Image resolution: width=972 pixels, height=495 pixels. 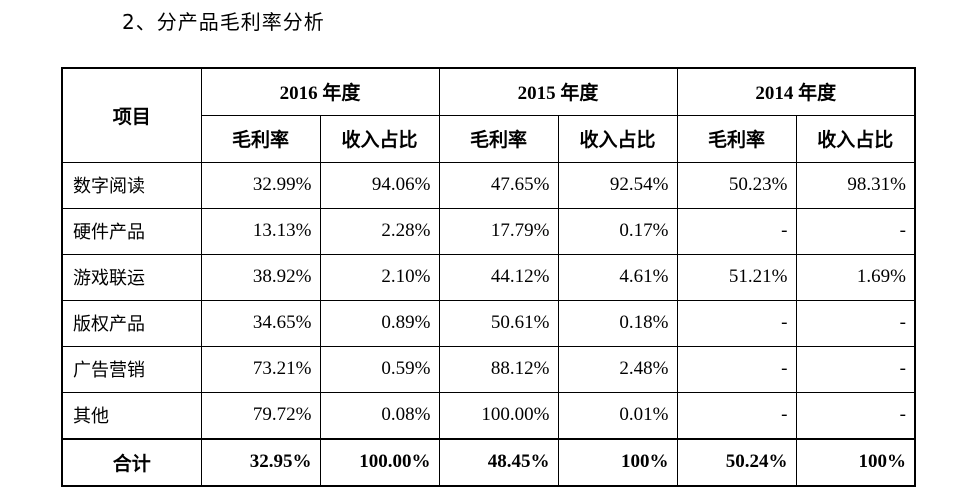 What do you see at coordinates (736, 185) in the screenshot?
I see `table-cell: 50.23%` at bounding box center [736, 185].